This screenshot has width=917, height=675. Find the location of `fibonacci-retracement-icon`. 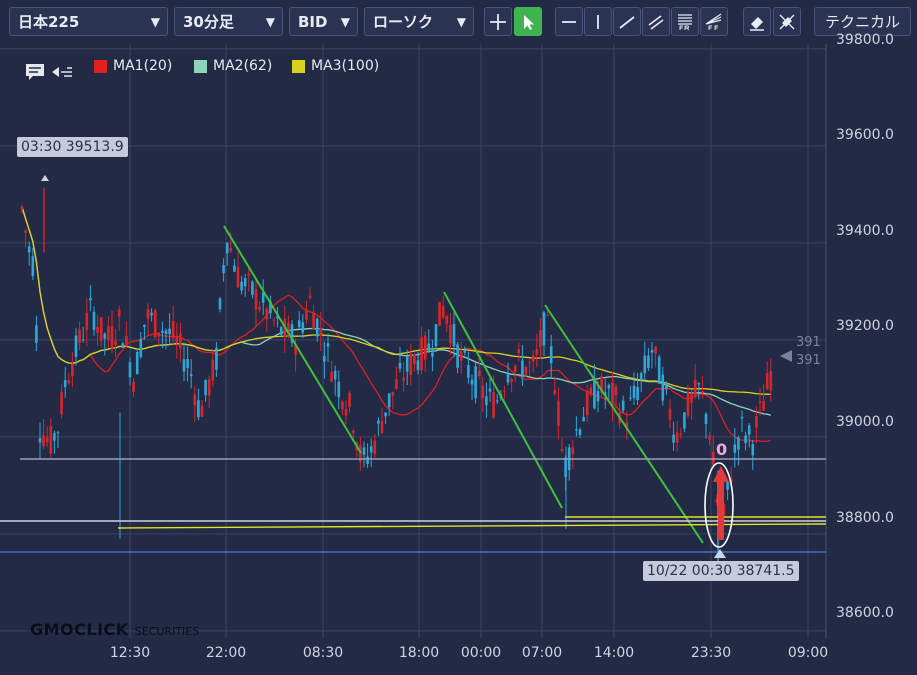

fibonacci-retracement-icon is located at coordinates (685, 21).